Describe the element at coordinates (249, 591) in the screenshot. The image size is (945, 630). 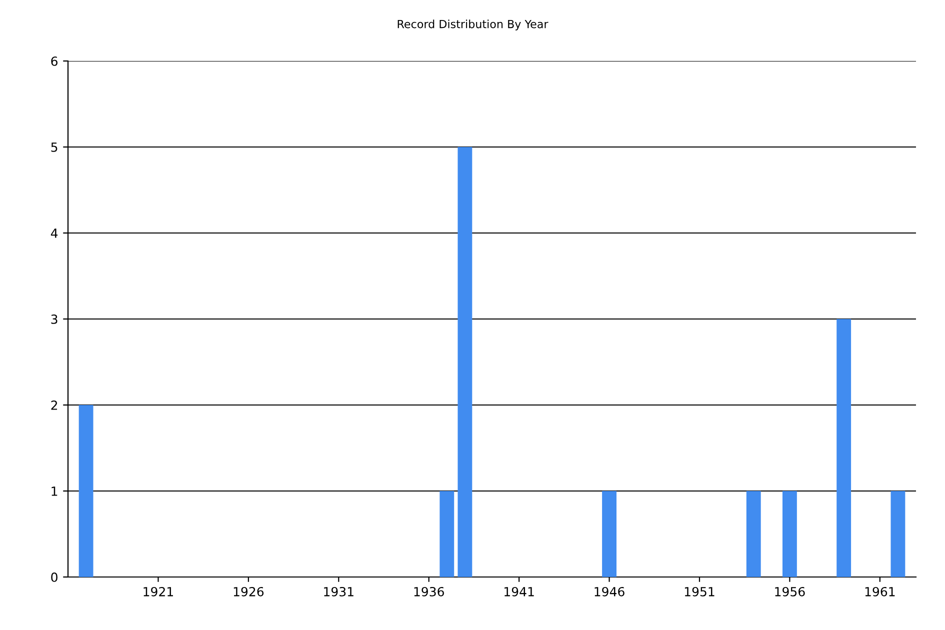
I see `x-tick-label: 1926` at that location.